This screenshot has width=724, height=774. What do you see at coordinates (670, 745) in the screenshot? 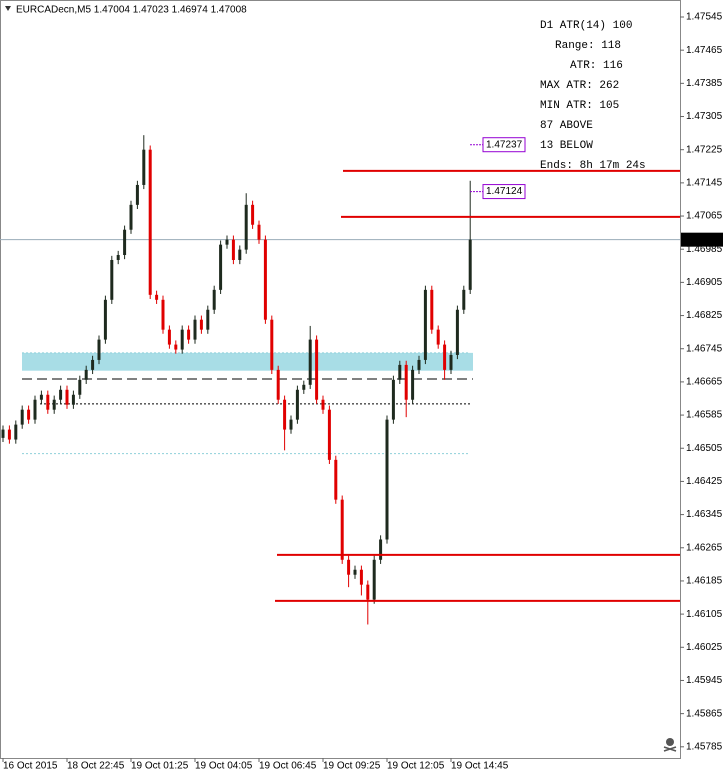
I see `skull-icon` at bounding box center [670, 745].